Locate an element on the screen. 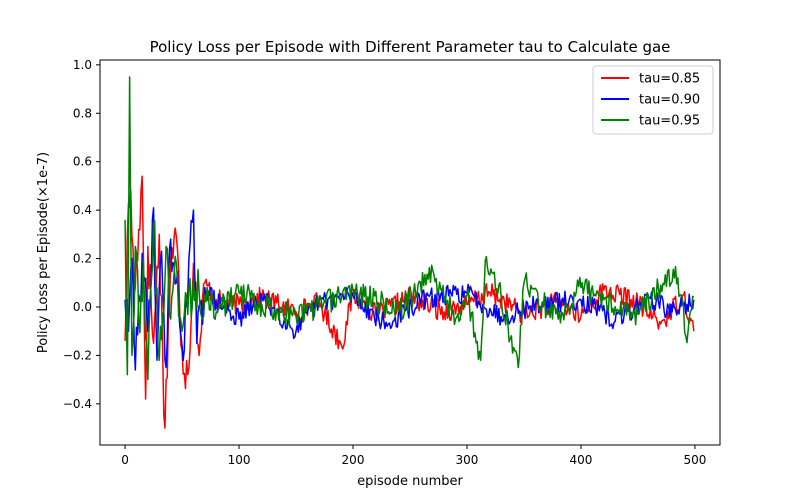 This screenshot has width=800, height=500. legend-box is located at coordinates (653, 100).